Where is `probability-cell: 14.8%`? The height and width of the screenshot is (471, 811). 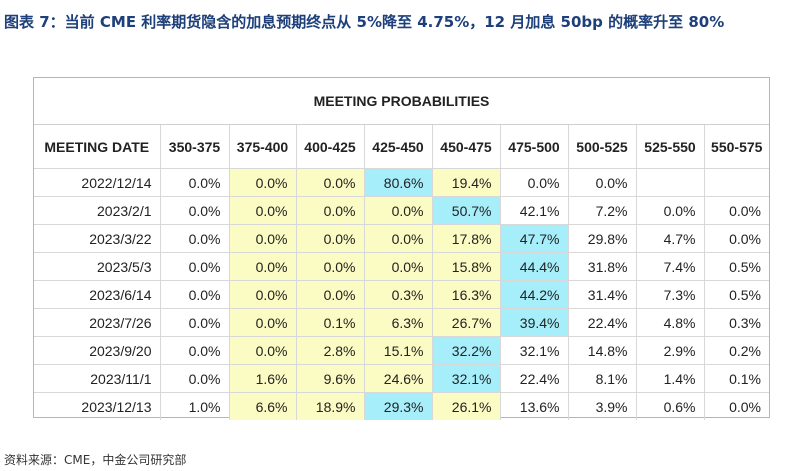 probability-cell: 14.8% is located at coordinates (601, 350).